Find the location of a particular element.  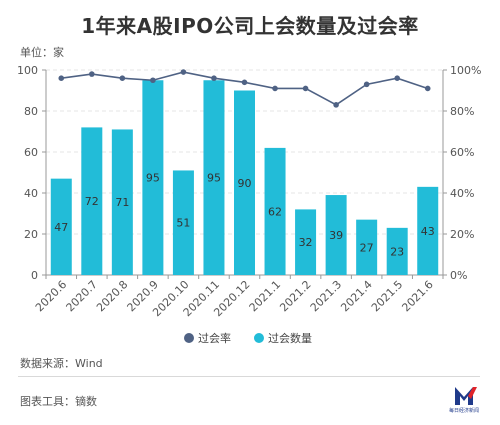

legend-marker-line is located at coordinates (189, 338).